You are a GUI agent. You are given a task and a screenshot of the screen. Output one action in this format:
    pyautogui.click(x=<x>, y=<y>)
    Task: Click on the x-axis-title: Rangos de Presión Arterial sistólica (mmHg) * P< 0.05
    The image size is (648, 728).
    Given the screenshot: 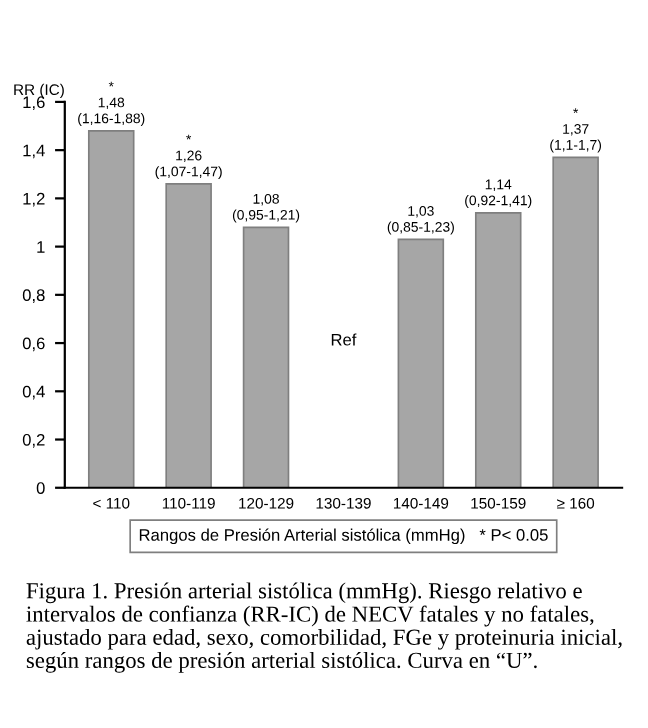 What is the action you would take?
    pyautogui.click(x=343, y=536)
    